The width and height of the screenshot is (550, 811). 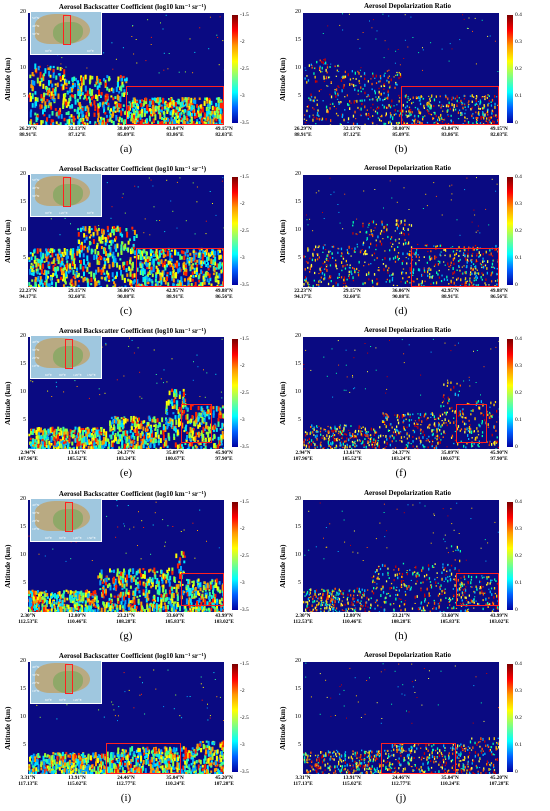 I want to click on y-tick-label: 10, so click(x=294, y=68).